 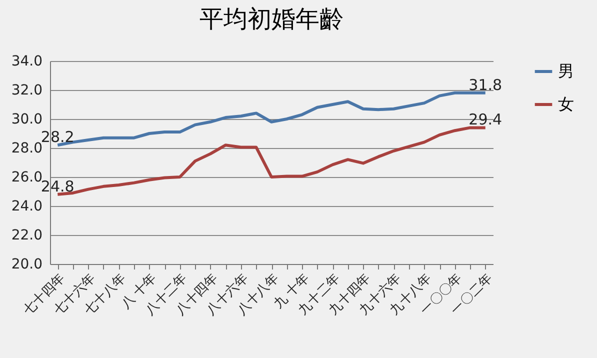 I want to click on data-label: 31.8, so click(x=485, y=85).